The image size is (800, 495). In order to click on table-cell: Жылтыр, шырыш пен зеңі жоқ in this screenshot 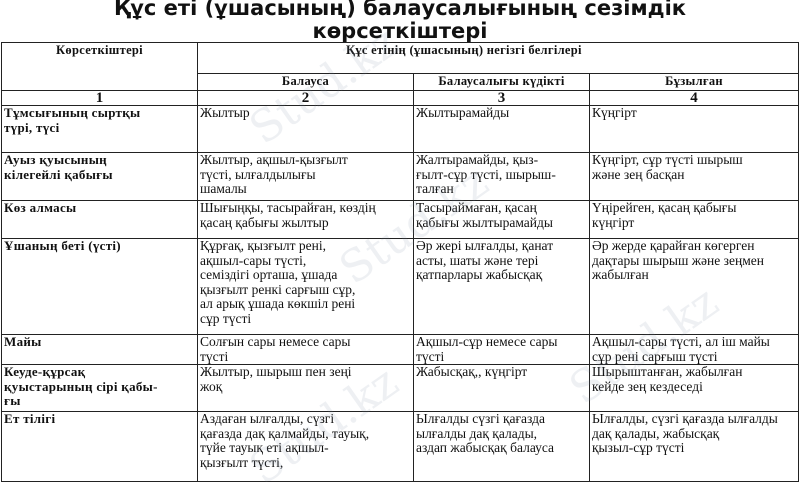, I will do `click(305, 388)`.